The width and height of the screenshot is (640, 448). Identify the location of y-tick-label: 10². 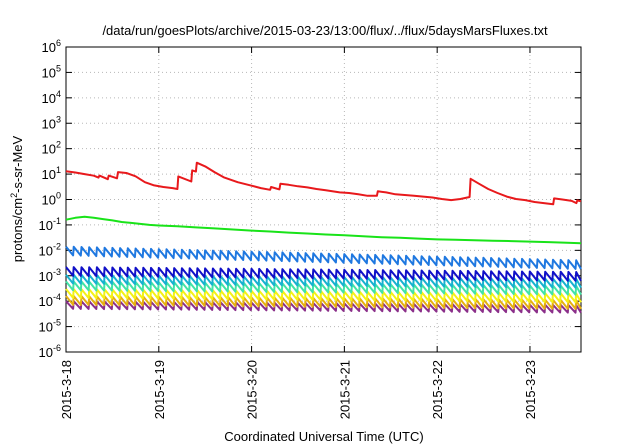
(51, 148).